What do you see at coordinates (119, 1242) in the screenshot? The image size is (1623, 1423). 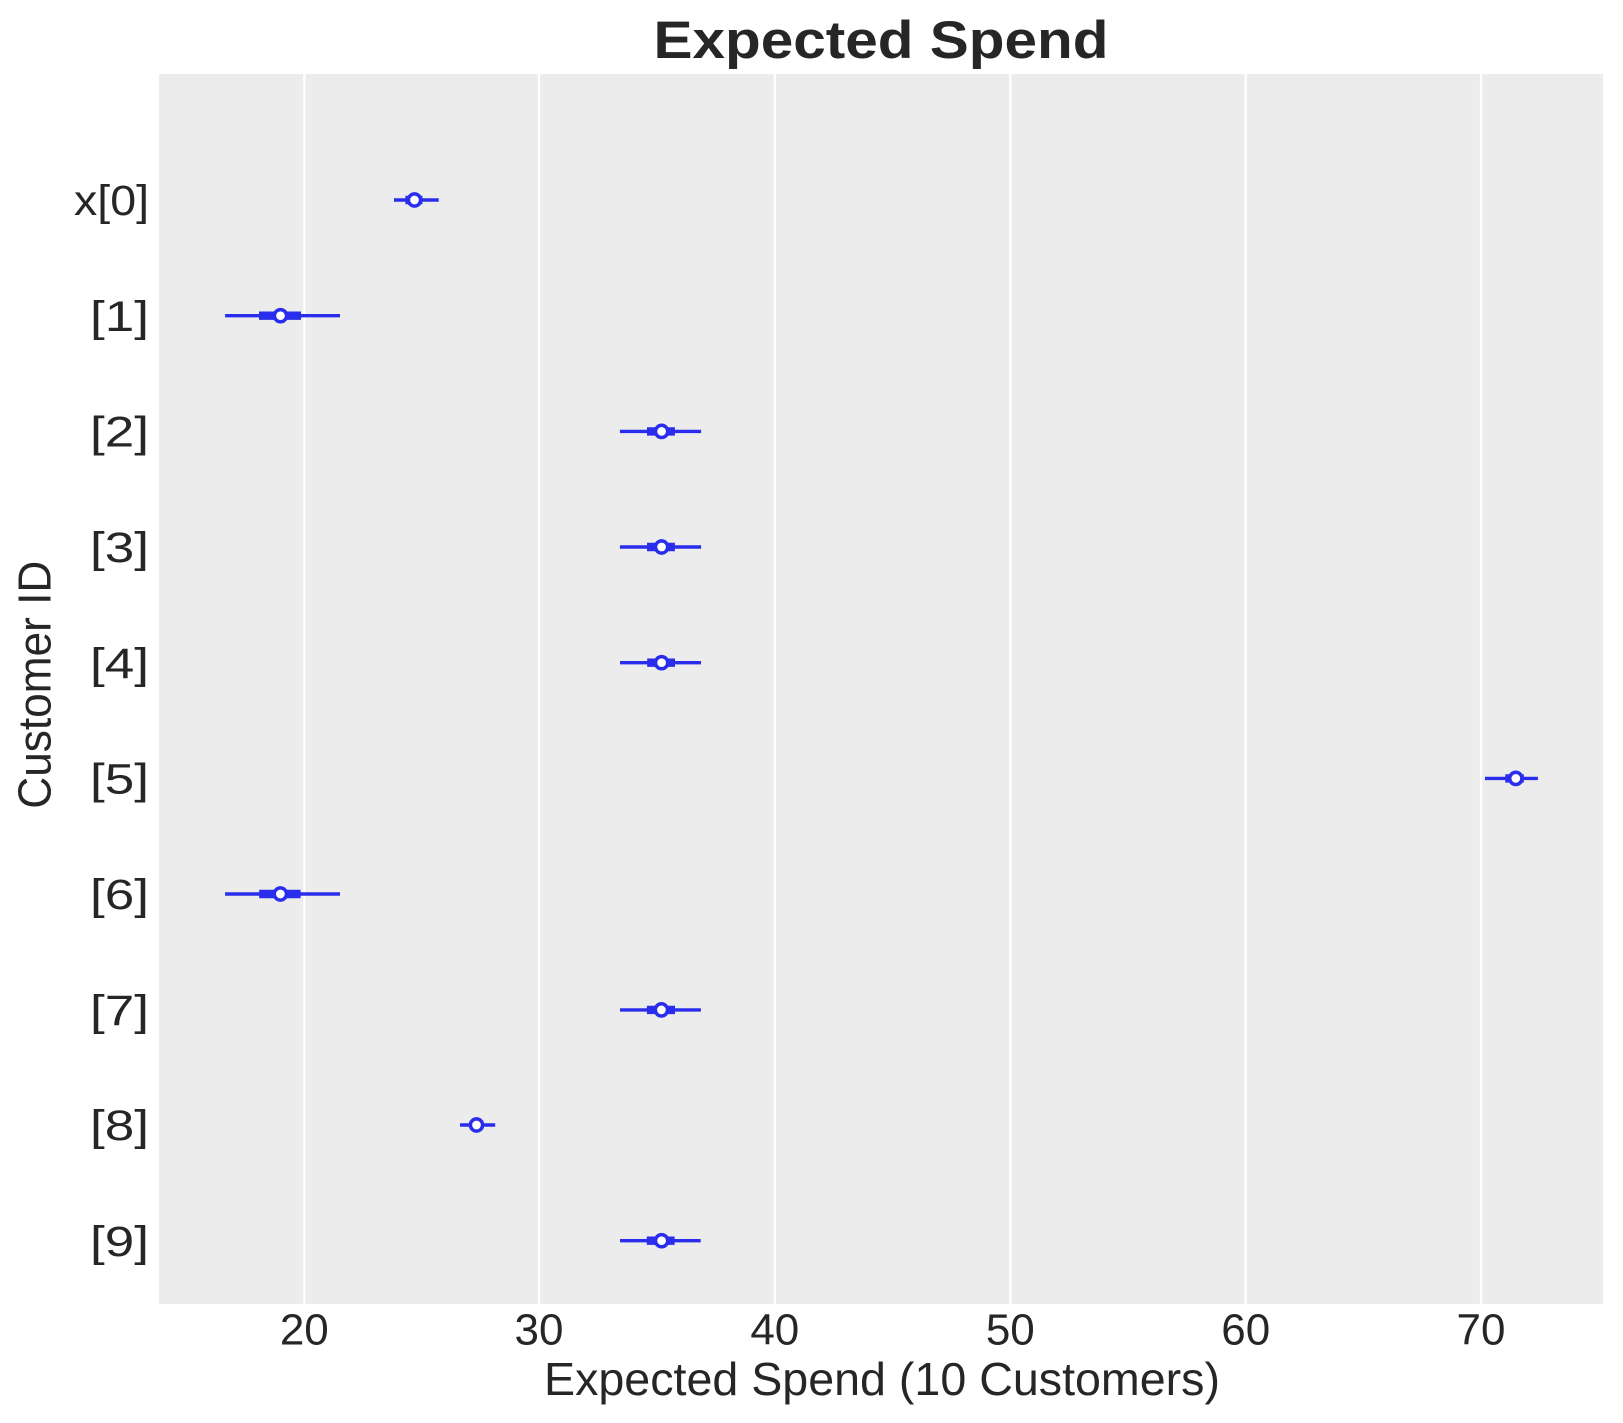 I see `svg-text: [9]` at bounding box center [119, 1242].